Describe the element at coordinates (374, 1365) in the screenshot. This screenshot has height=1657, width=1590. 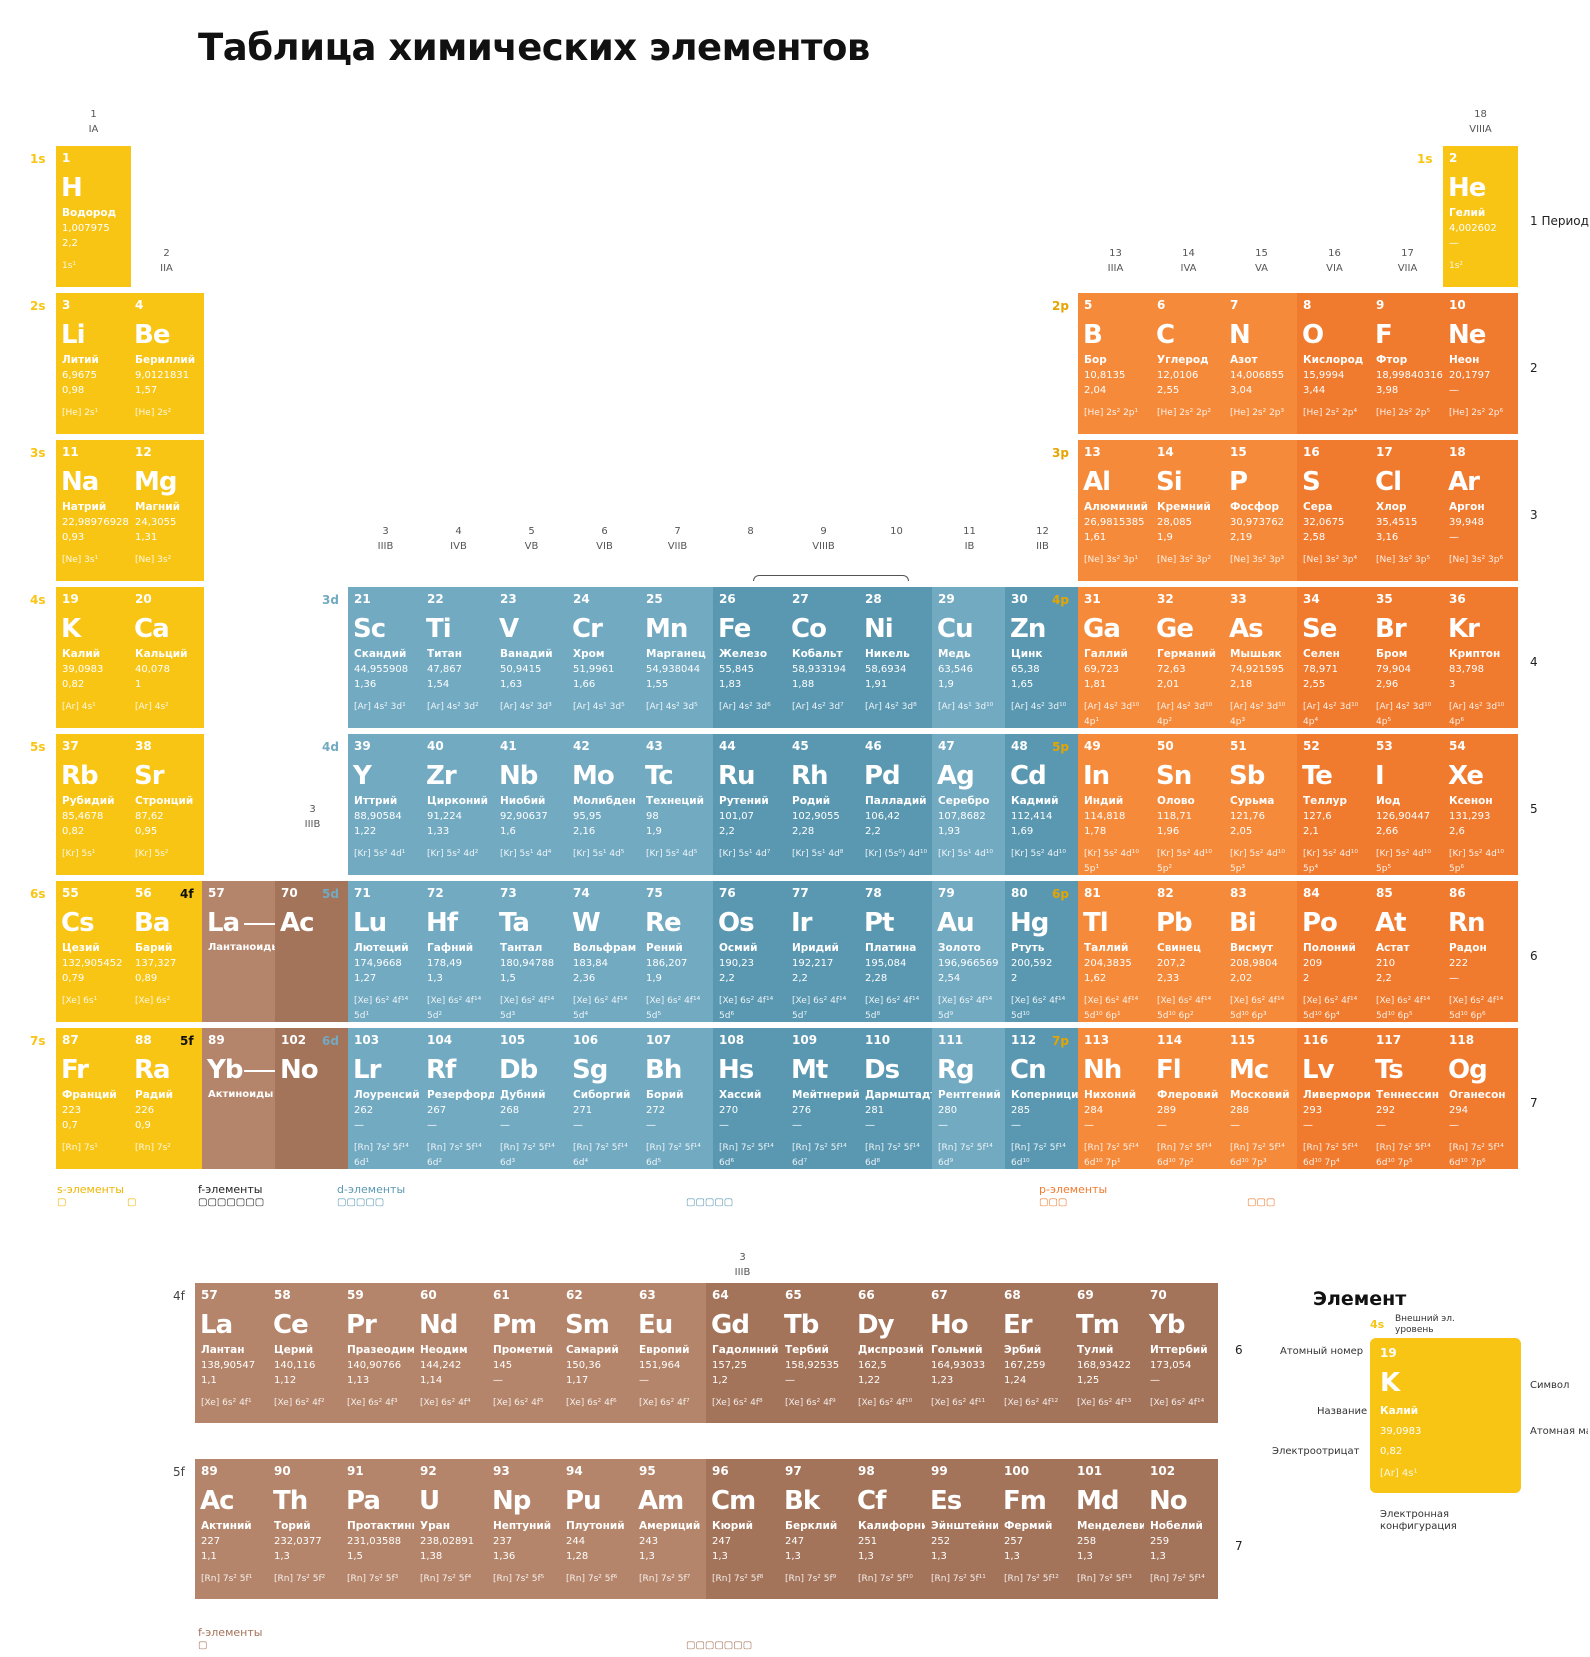
I see `atomic-mass: 140,90766` at that location.